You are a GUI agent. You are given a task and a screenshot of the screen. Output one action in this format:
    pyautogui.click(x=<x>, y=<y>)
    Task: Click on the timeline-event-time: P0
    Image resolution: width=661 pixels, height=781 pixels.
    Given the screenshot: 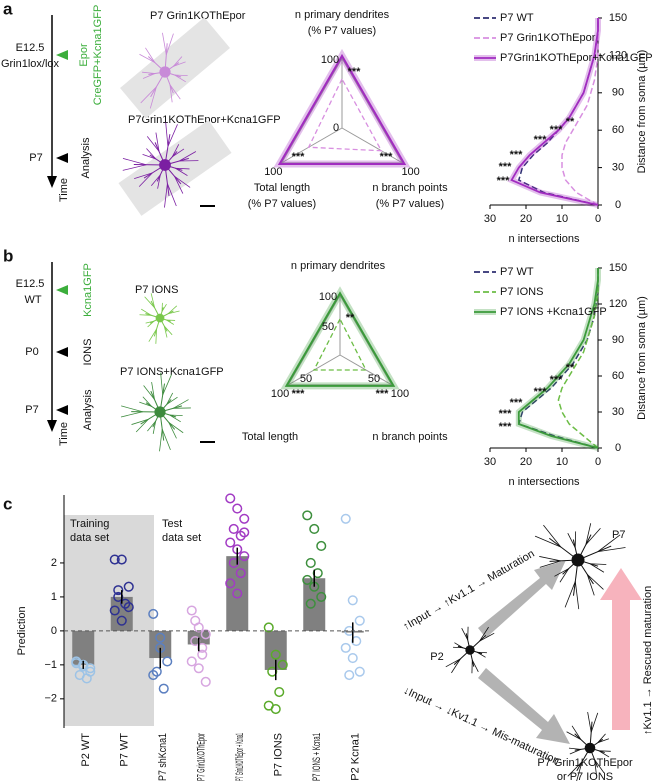 What is the action you would take?
    pyautogui.click(x=31, y=352)
    